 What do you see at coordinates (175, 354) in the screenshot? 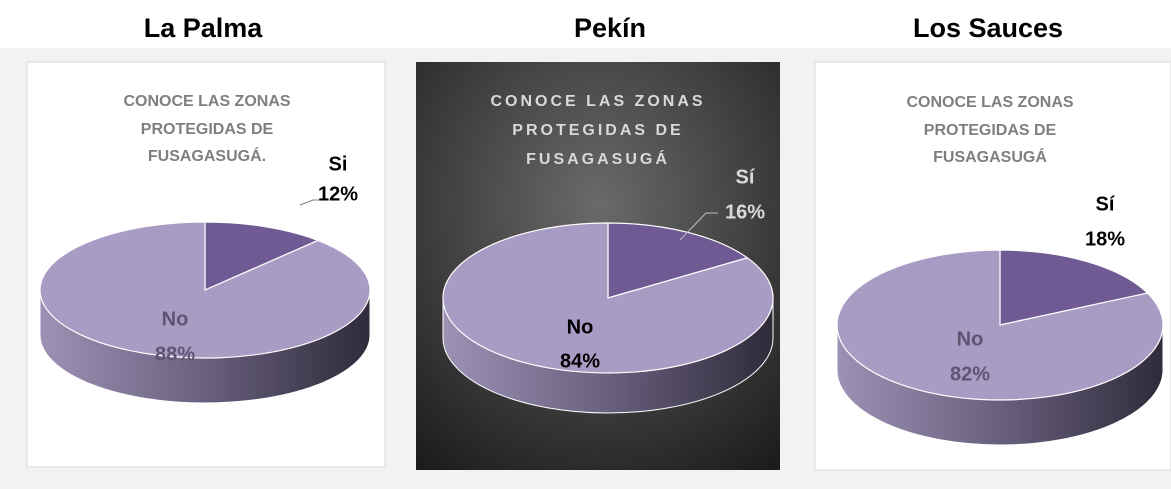
I see `value-label: 88%` at bounding box center [175, 354].